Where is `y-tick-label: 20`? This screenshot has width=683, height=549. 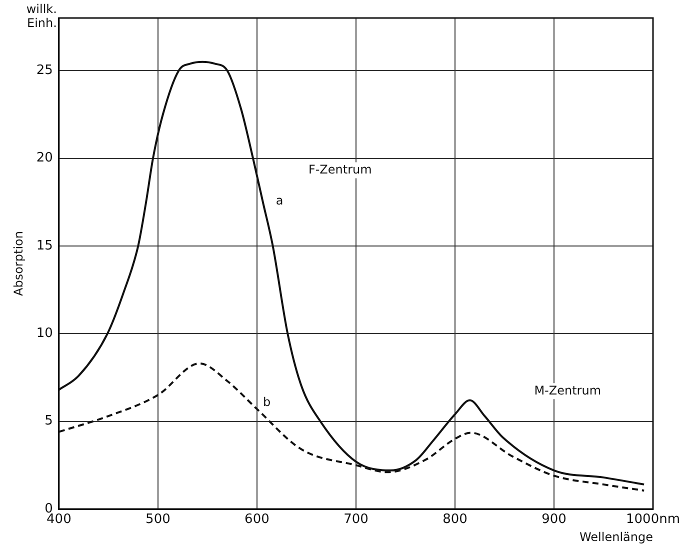 y-tick-label: 20 is located at coordinates (44, 158).